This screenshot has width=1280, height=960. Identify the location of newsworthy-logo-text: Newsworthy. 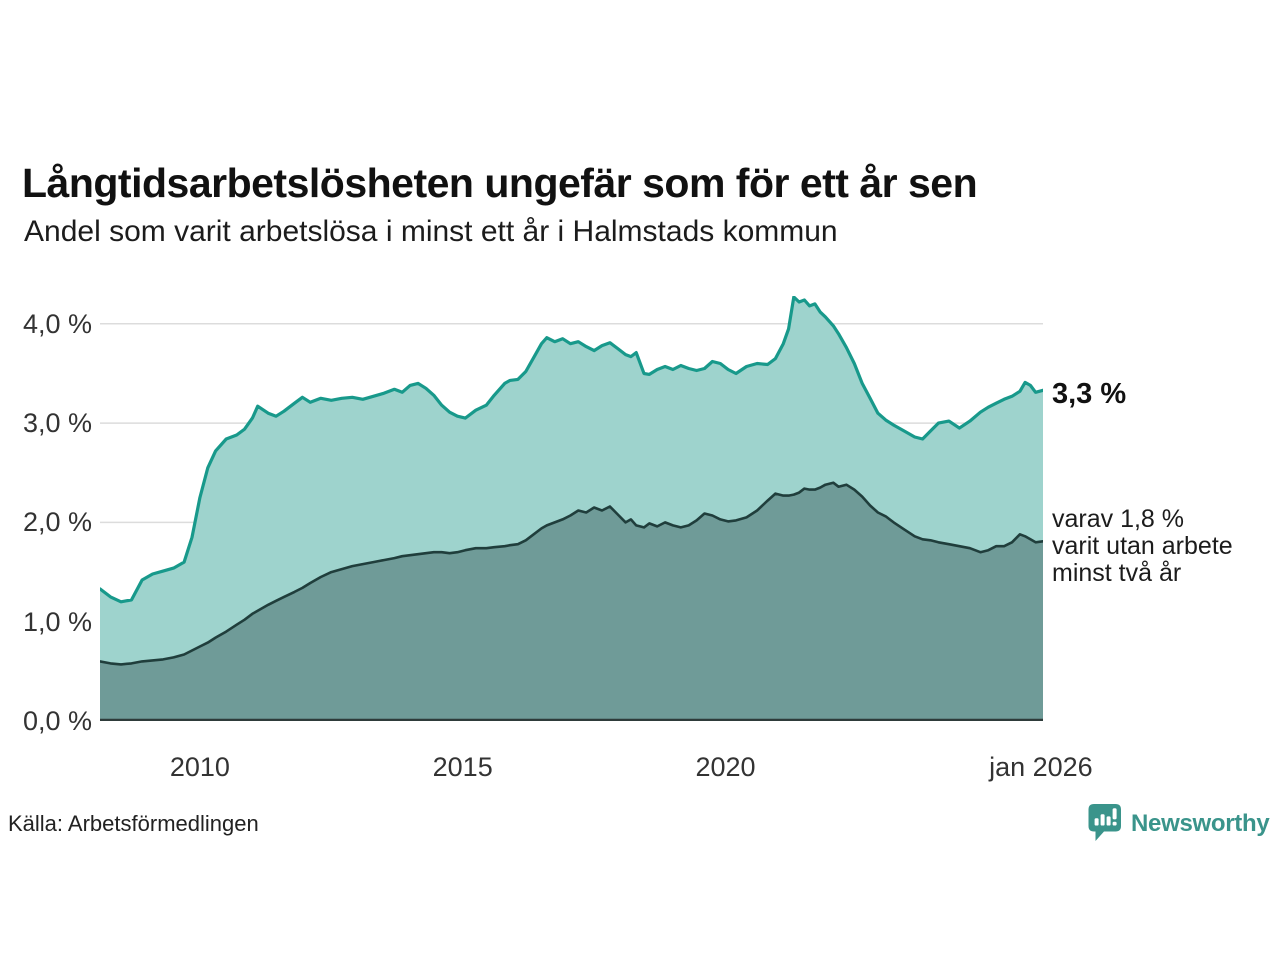
(1200, 823).